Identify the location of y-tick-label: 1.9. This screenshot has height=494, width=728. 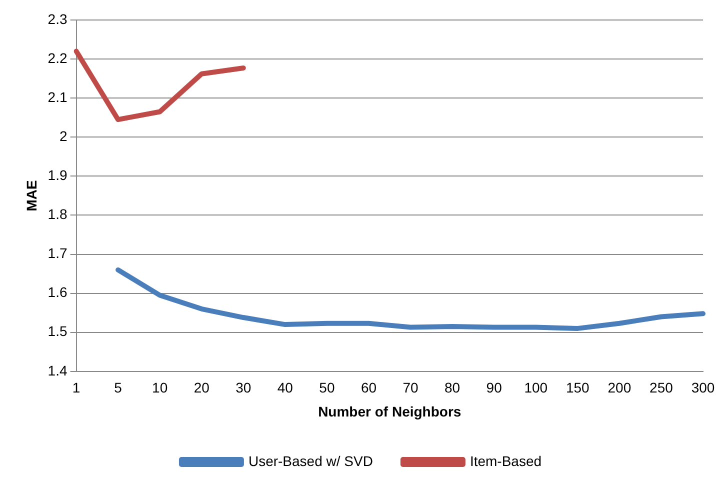
(58, 175).